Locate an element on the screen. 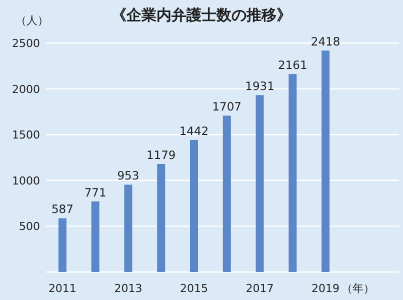 This screenshot has width=403, height=300. y-tick-label: 500 is located at coordinates (29, 227).